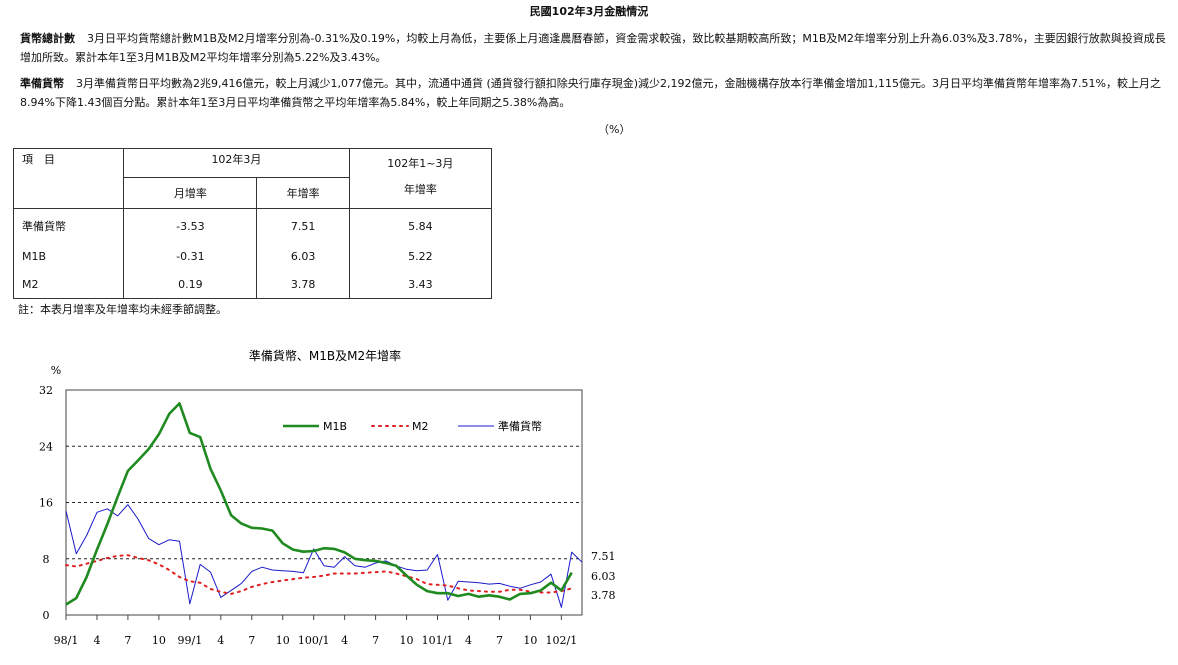 The width and height of the screenshot is (1178, 665). I want to click on table-note: 註：本表月增率及年增率均未經季節調整。, so click(122, 309).